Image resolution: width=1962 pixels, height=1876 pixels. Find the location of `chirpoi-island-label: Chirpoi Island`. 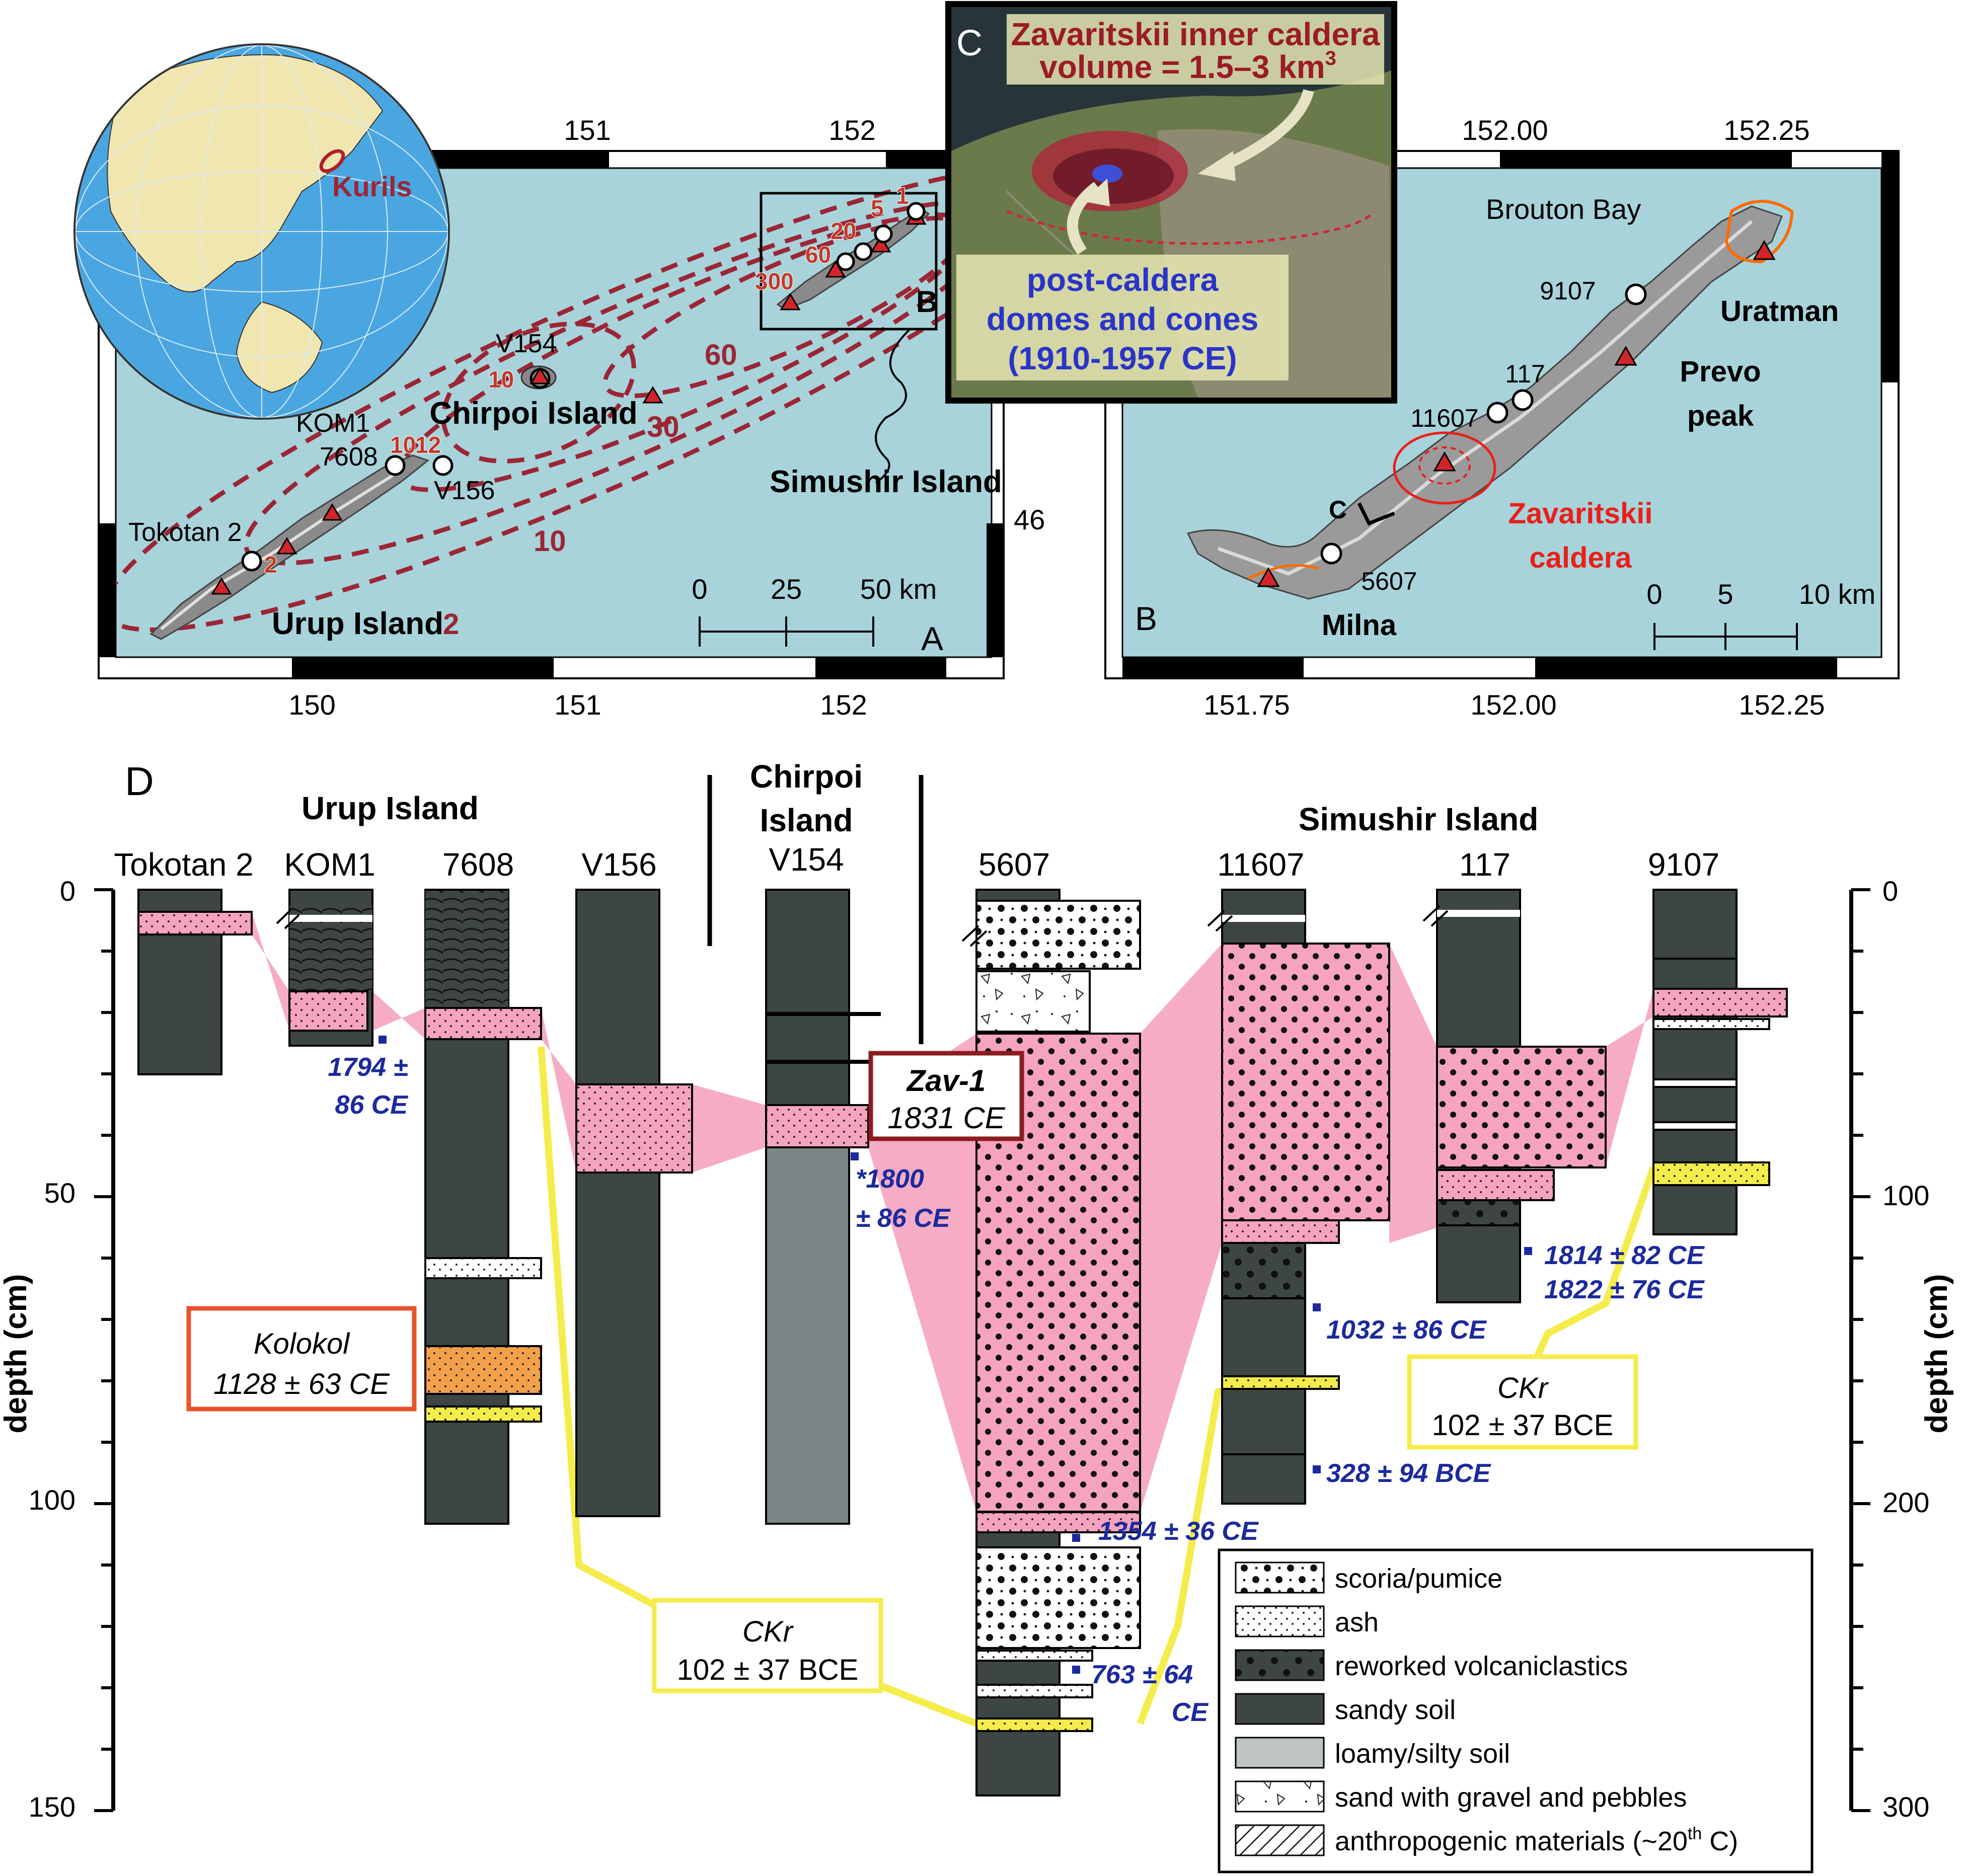

chirpoi-island-label: Chirpoi Island is located at coordinates (533, 413).